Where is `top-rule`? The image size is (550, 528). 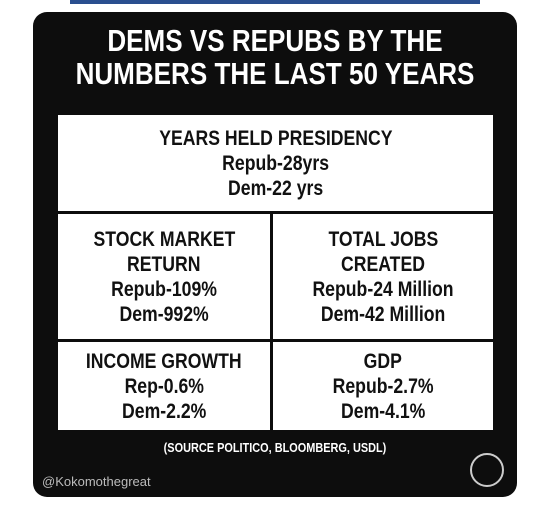 top-rule is located at coordinates (275, 2).